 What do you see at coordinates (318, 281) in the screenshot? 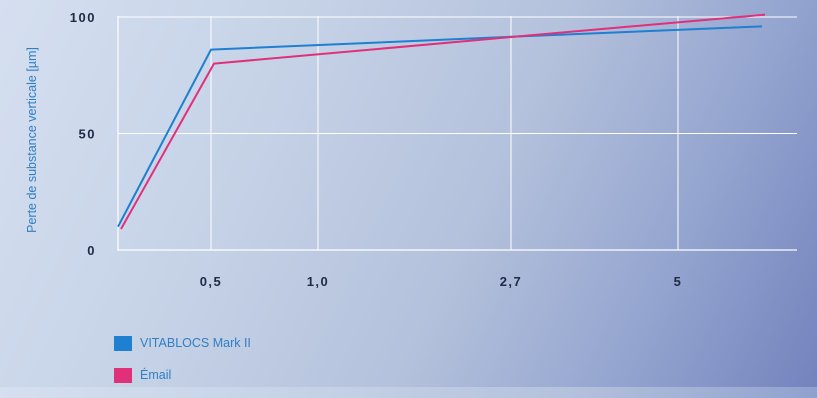
I see `x-tick-label-1-0: 1,0` at bounding box center [318, 281].